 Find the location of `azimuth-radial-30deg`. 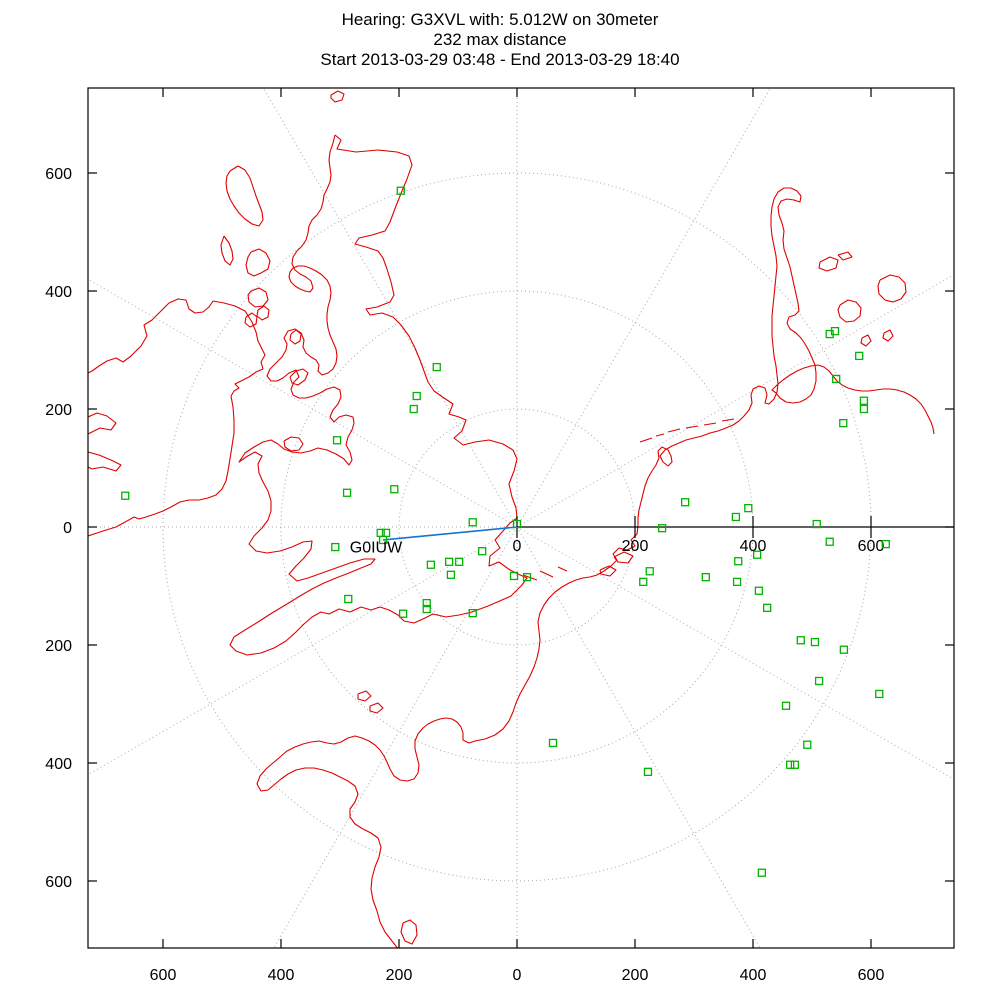

azimuth-radial-30deg is located at coordinates (644, 308).